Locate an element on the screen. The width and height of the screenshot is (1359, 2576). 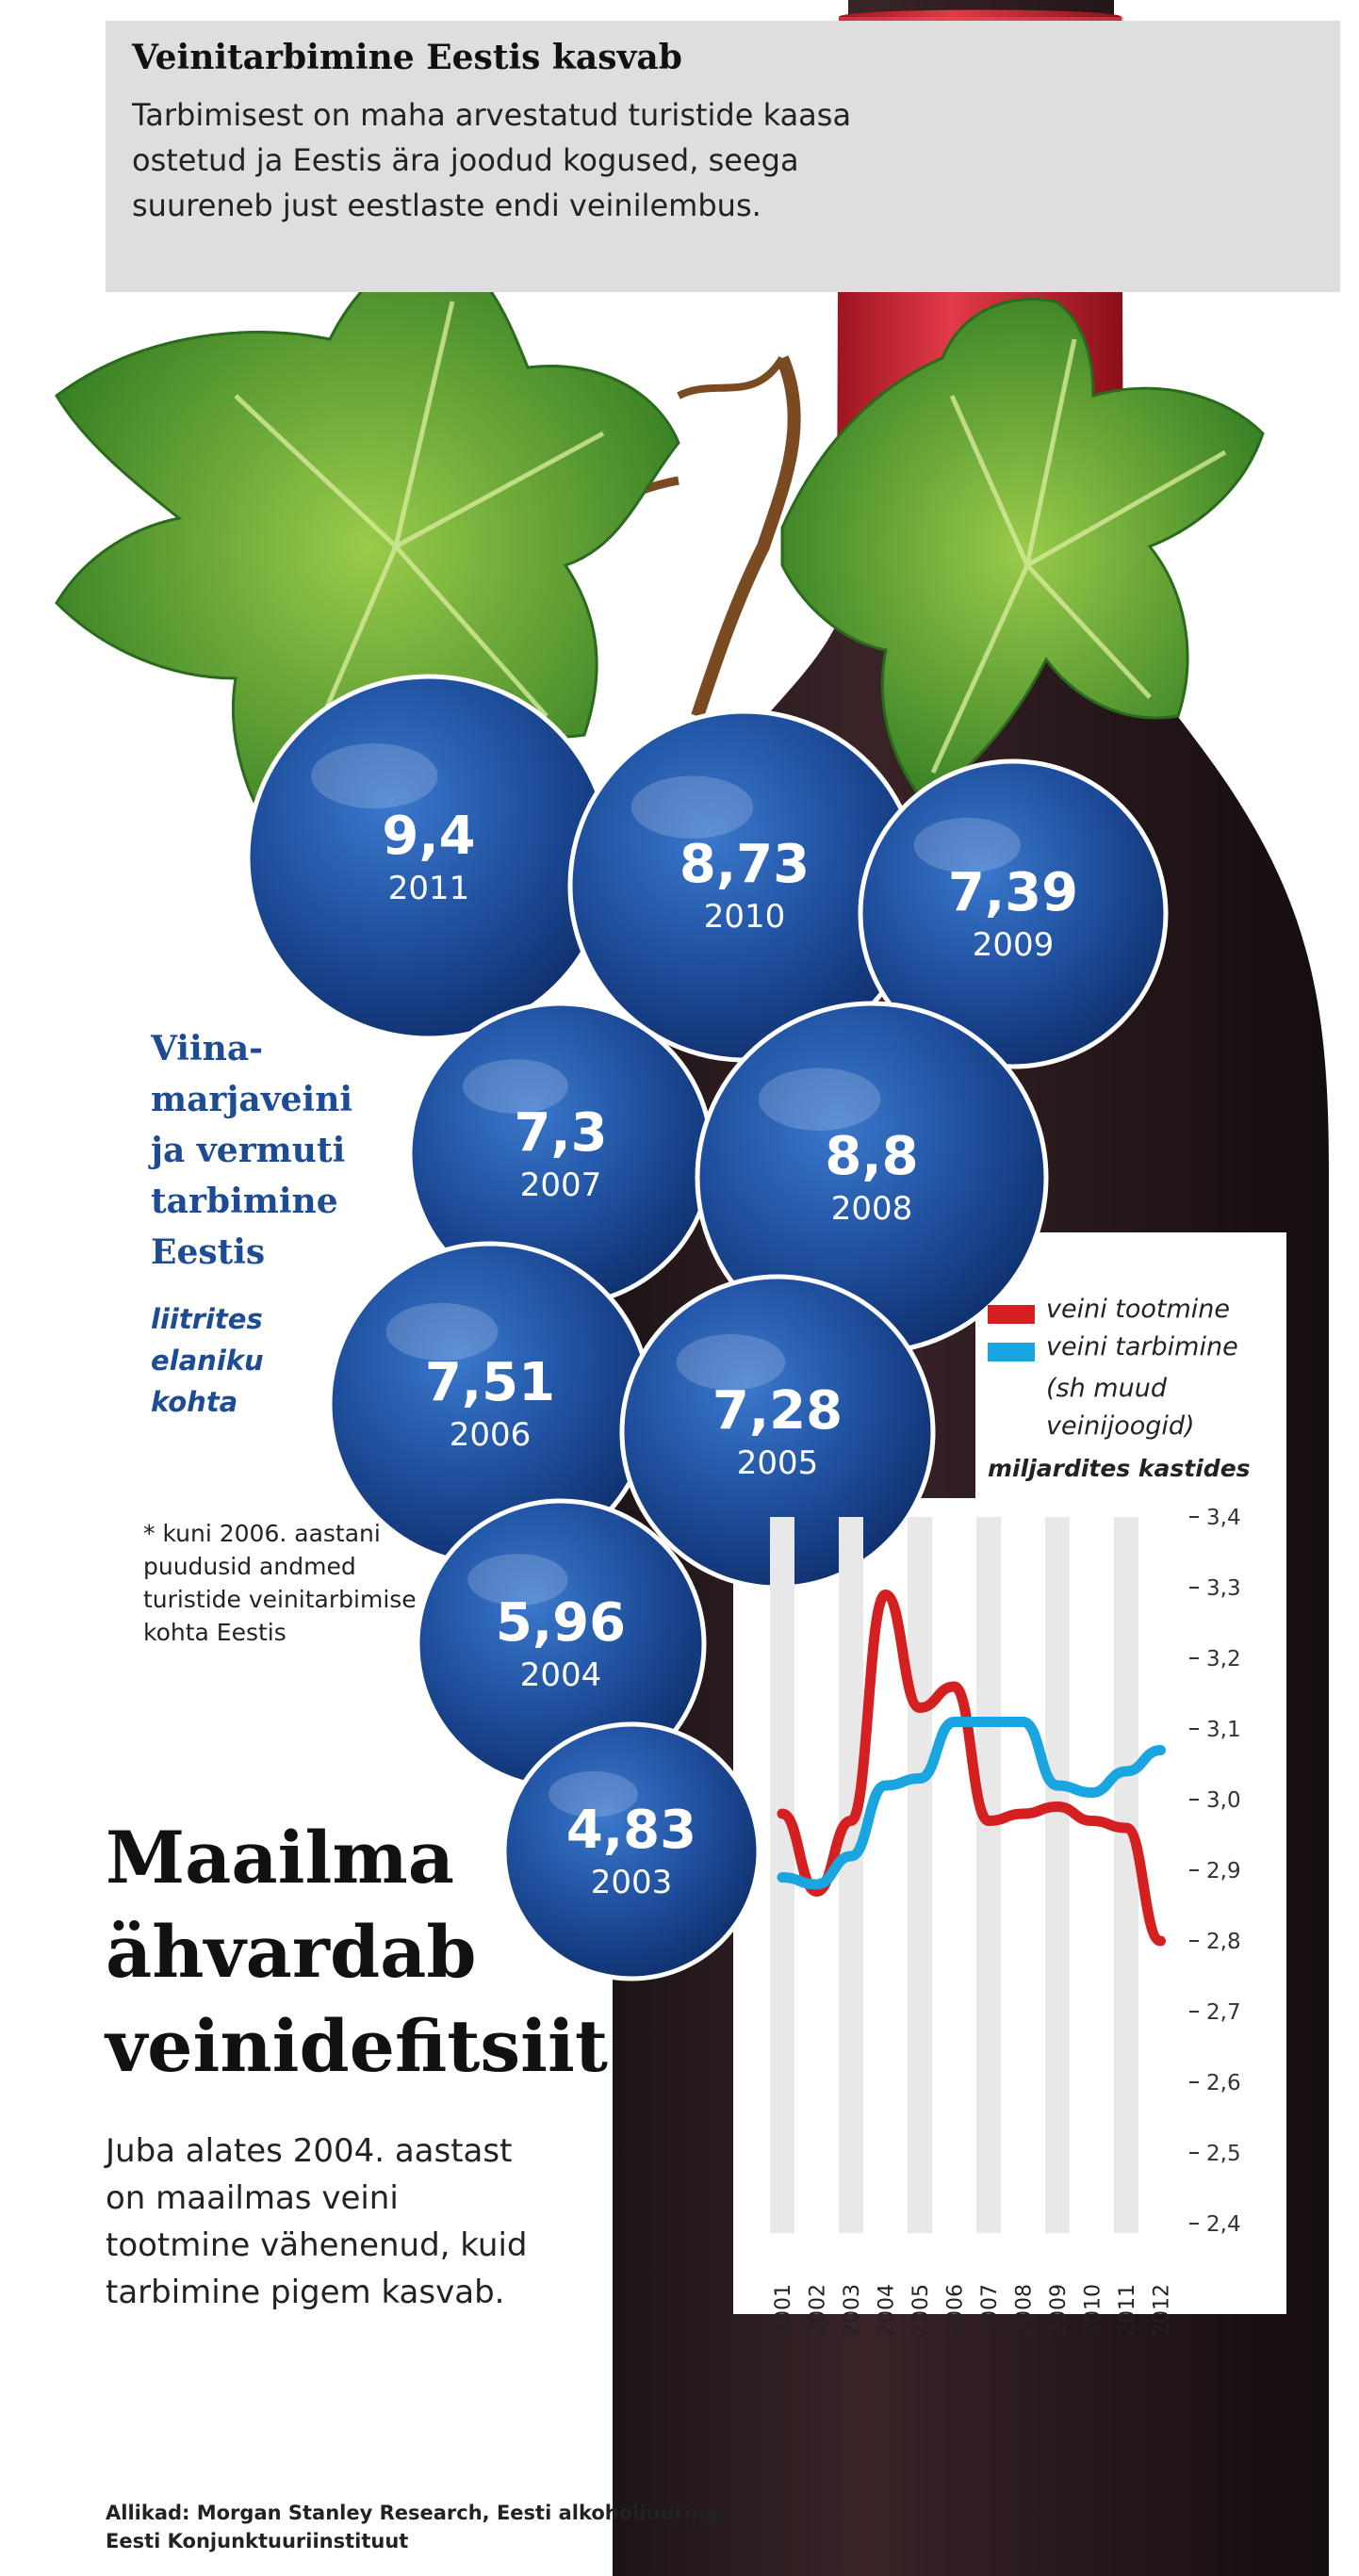
x-tick-label: 2008 is located at coordinates (1025, 2310).